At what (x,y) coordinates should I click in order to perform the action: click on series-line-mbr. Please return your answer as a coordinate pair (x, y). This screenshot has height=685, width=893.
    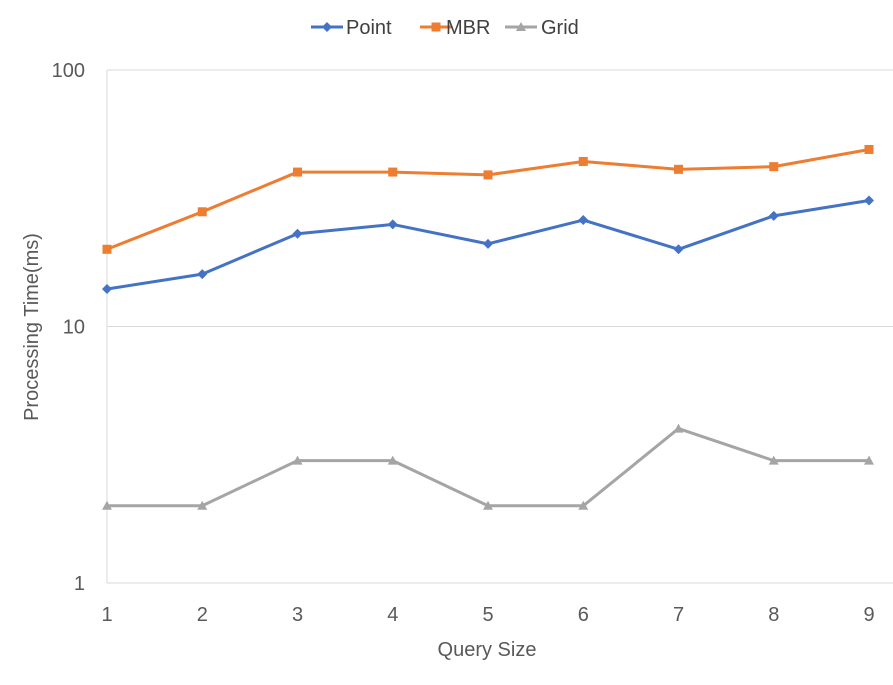
    Looking at the image, I should click on (488, 199).